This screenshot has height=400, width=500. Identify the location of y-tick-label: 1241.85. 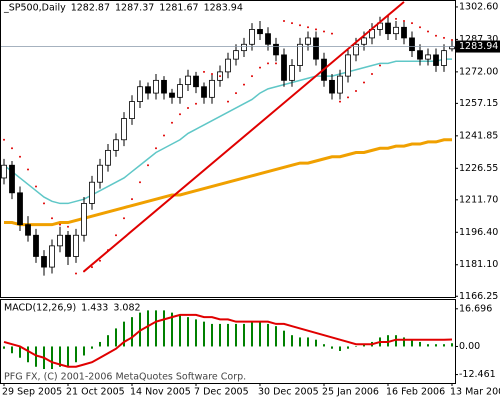
(478, 135).